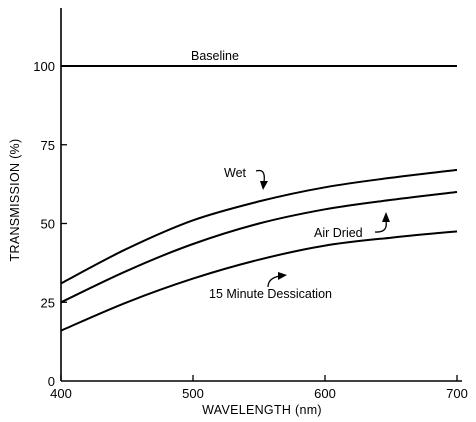 The width and height of the screenshot is (476, 422). What do you see at coordinates (270, 294) in the screenshot?
I see `annotation-15-minute-dessication: 15 Minute Dessication` at bounding box center [270, 294].